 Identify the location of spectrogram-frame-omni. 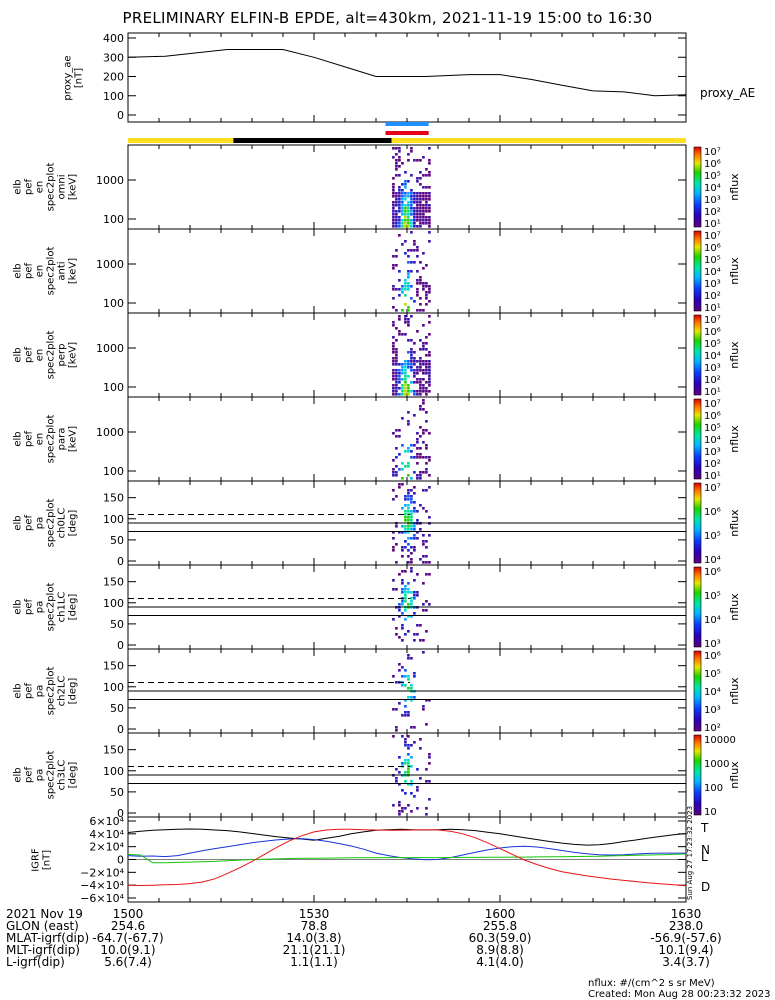
(407, 187).